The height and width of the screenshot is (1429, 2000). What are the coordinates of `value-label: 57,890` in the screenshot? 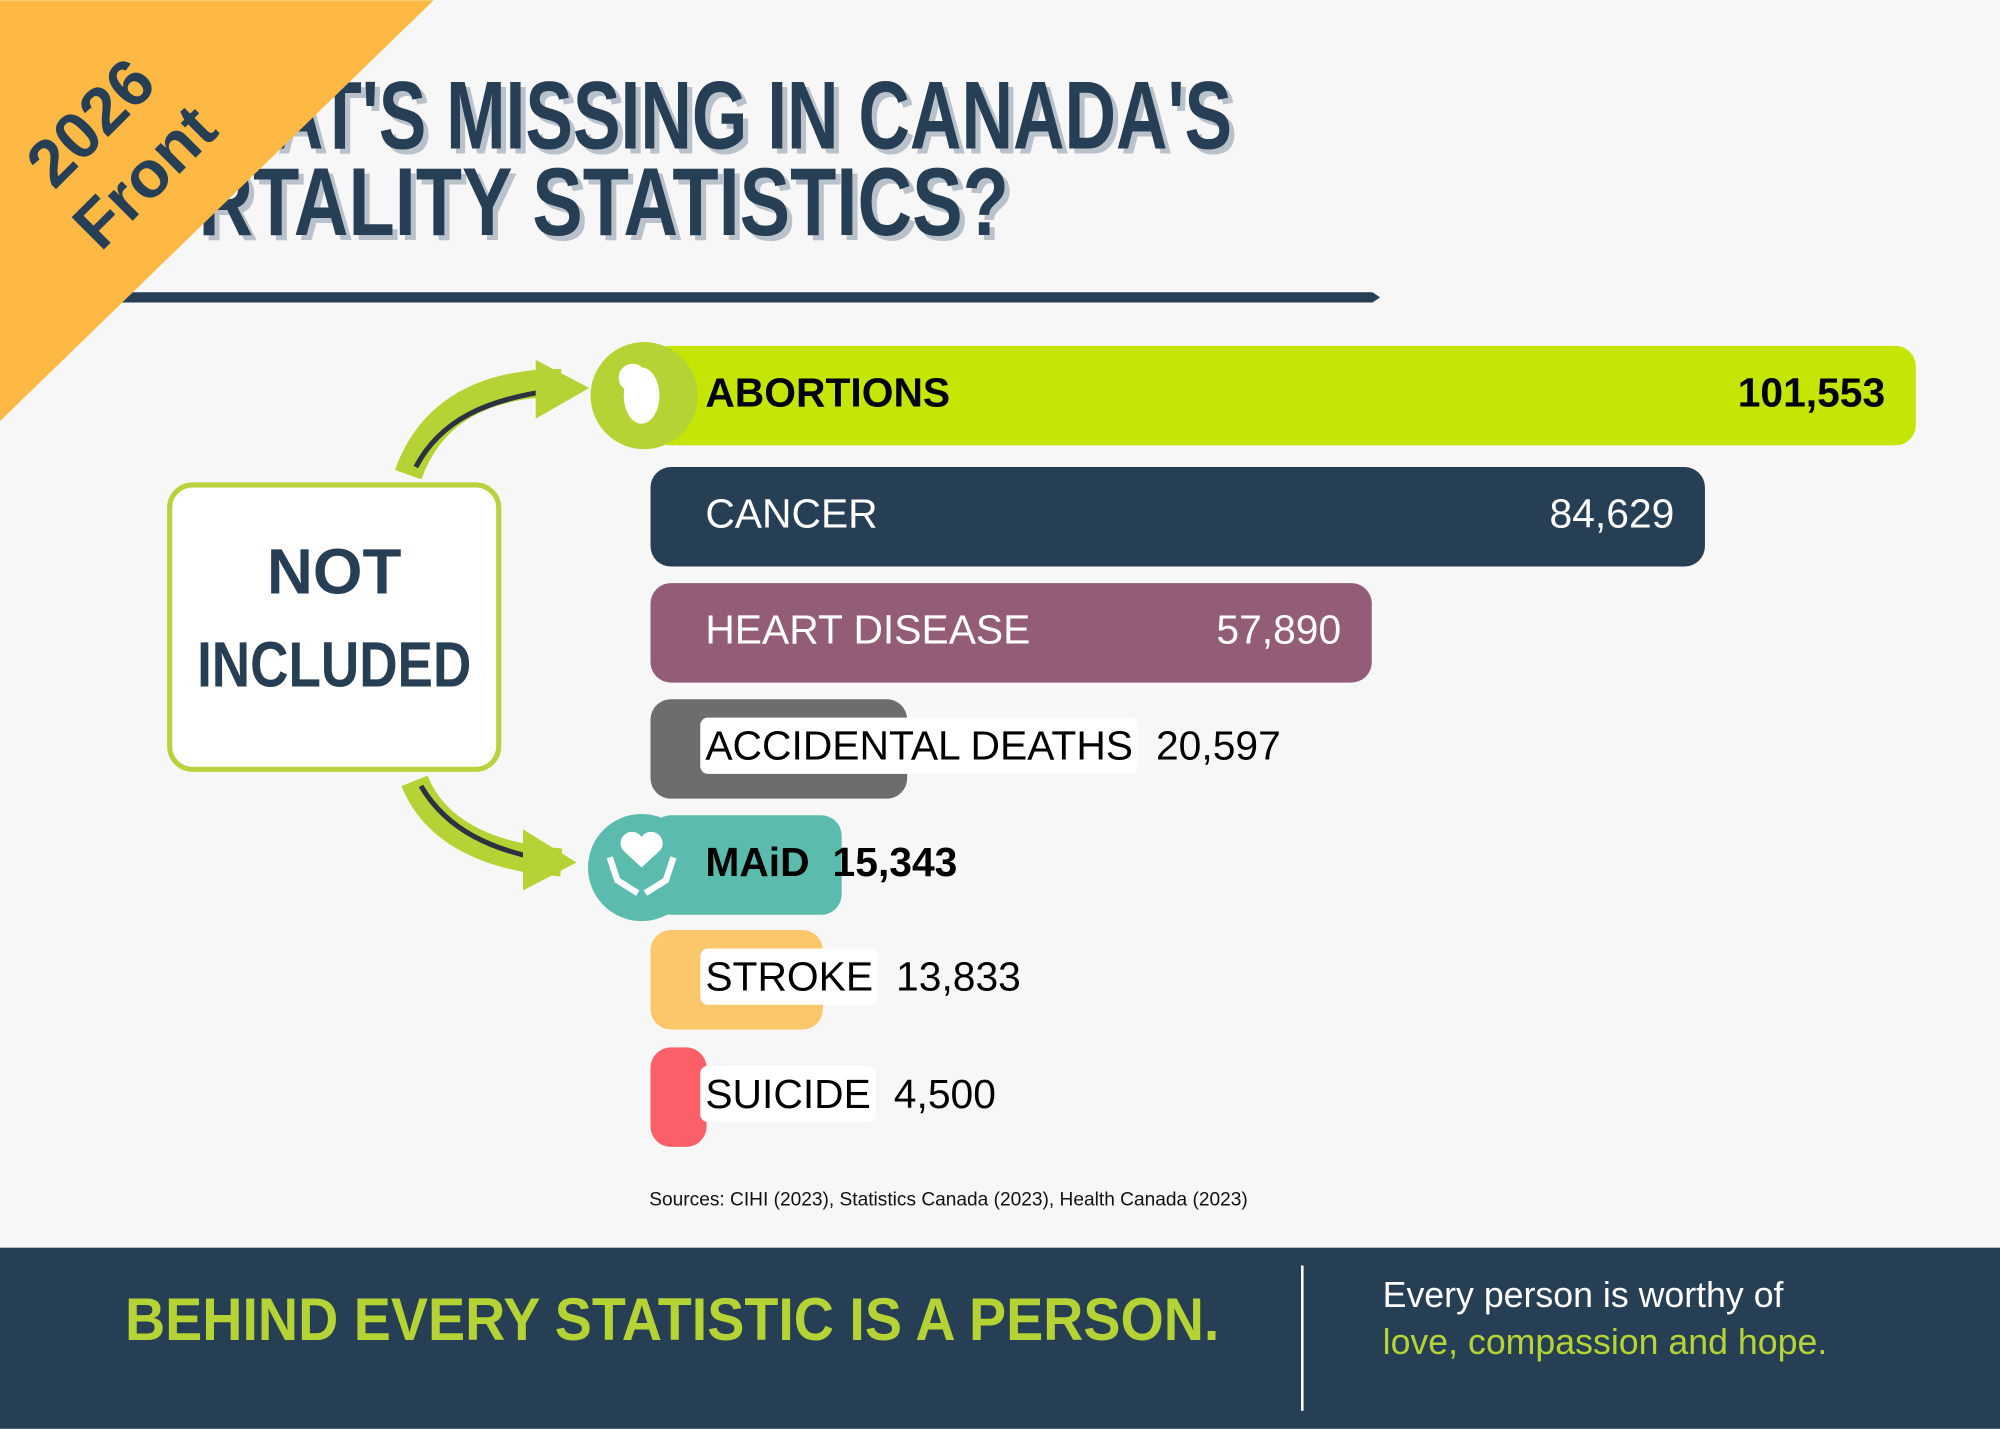 It's located at (1278, 630).